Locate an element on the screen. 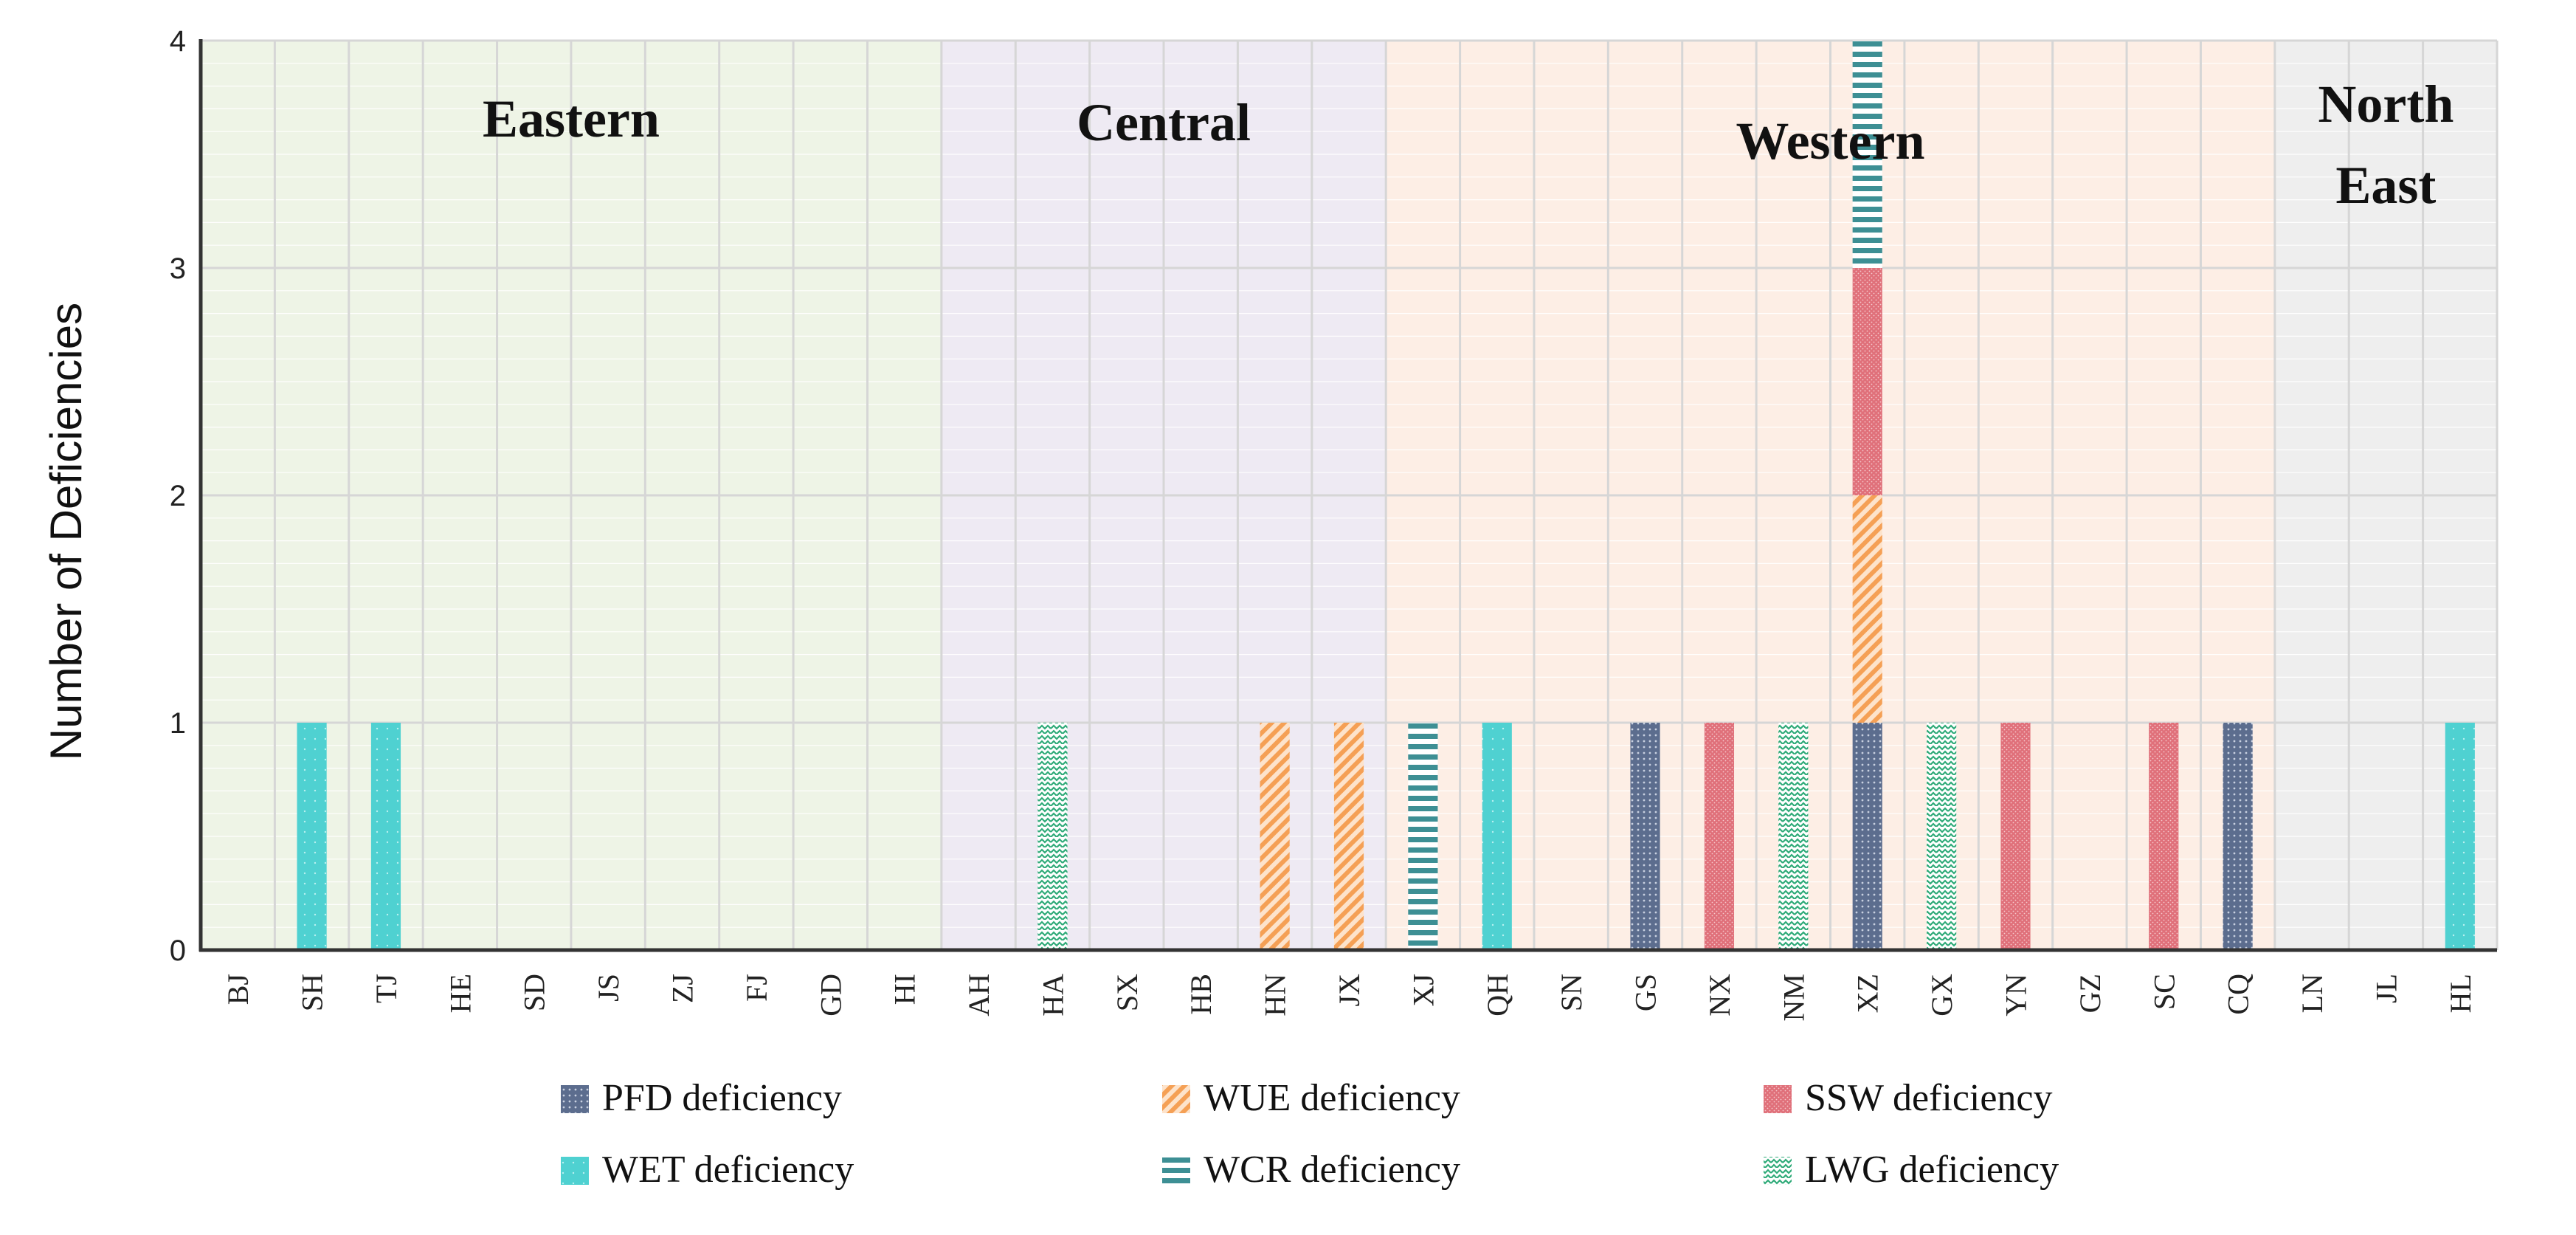  bar-HL-wet is located at coordinates (2460, 836).